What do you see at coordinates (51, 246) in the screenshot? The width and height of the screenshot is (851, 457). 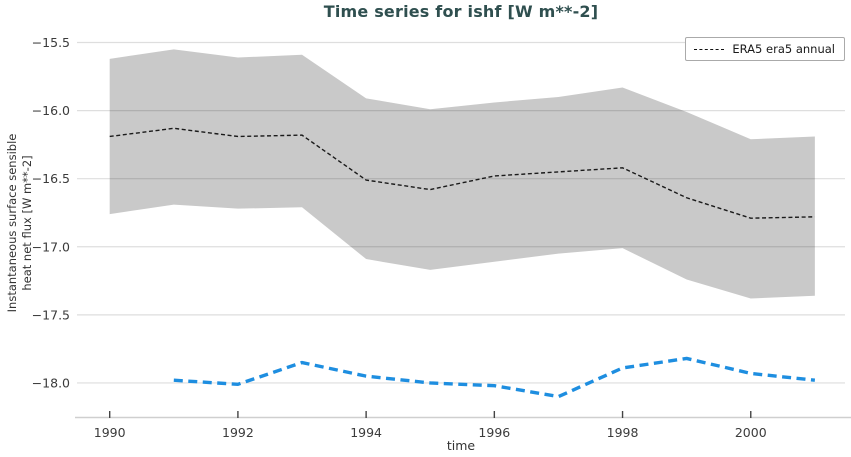 I see `y-tick-label: −17.0` at bounding box center [51, 246].